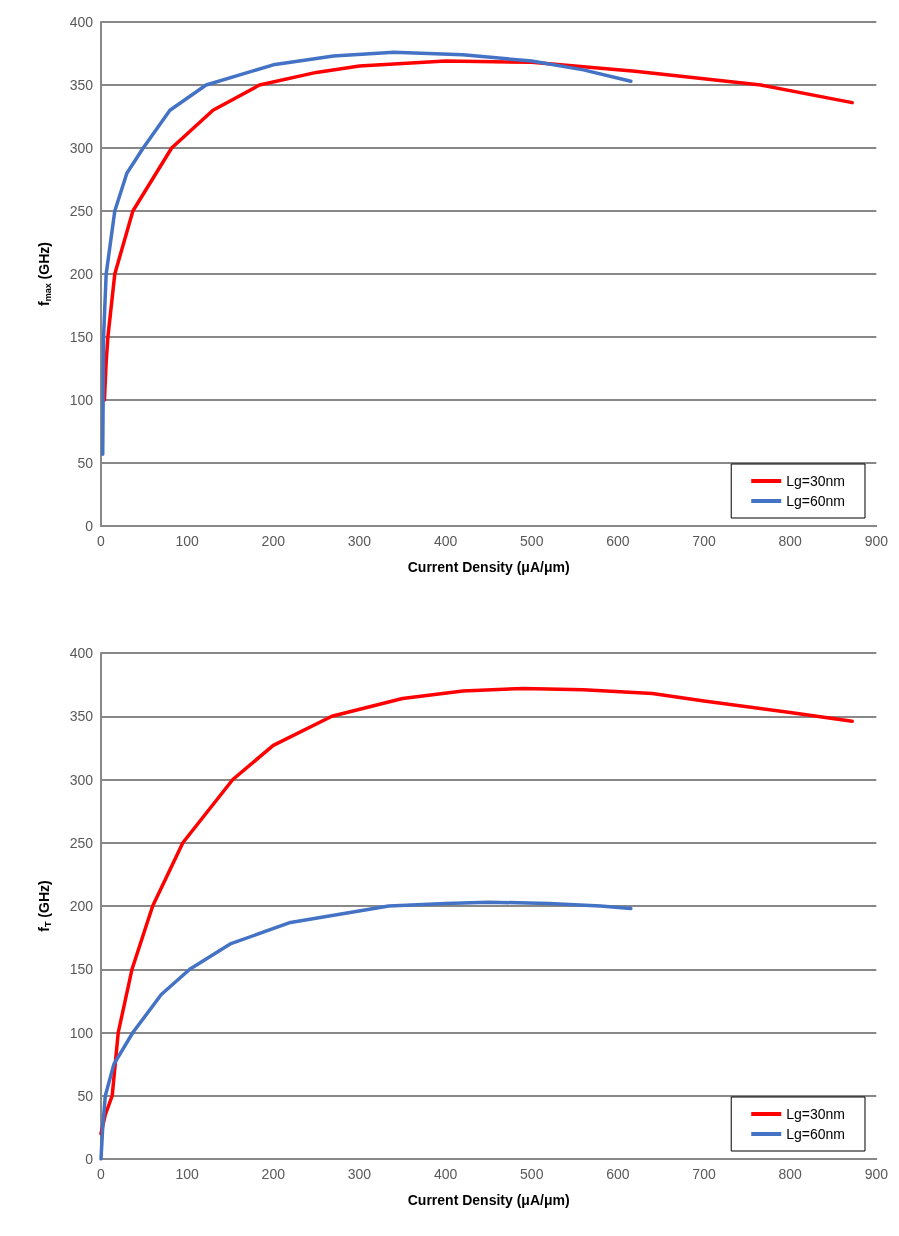 The height and width of the screenshot is (1236, 899). What do you see at coordinates (44, 274) in the screenshot?
I see `y-axis-title: fmax (GHz)` at bounding box center [44, 274].